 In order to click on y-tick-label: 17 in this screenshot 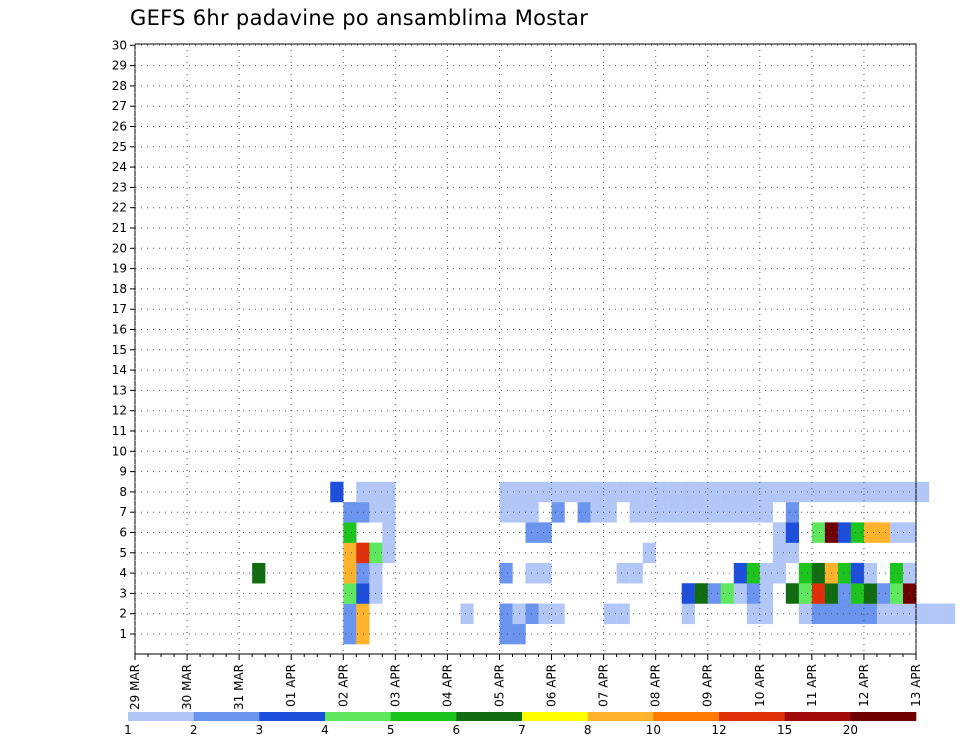, I will do `click(119, 309)`.